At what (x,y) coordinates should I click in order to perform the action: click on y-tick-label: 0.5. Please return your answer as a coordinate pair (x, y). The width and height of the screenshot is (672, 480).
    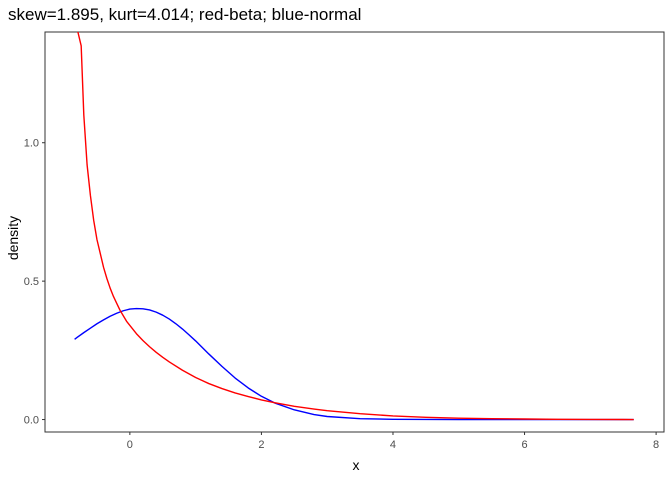
    Looking at the image, I should click on (31, 282).